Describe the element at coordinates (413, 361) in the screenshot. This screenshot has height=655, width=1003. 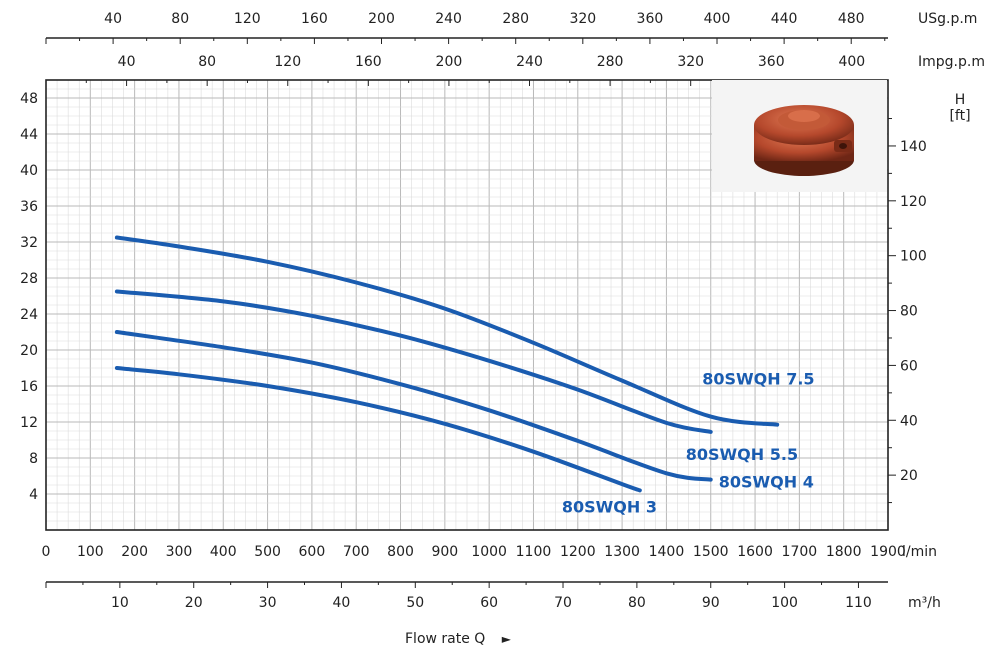
I see `curve-80swqh-5.5` at that location.